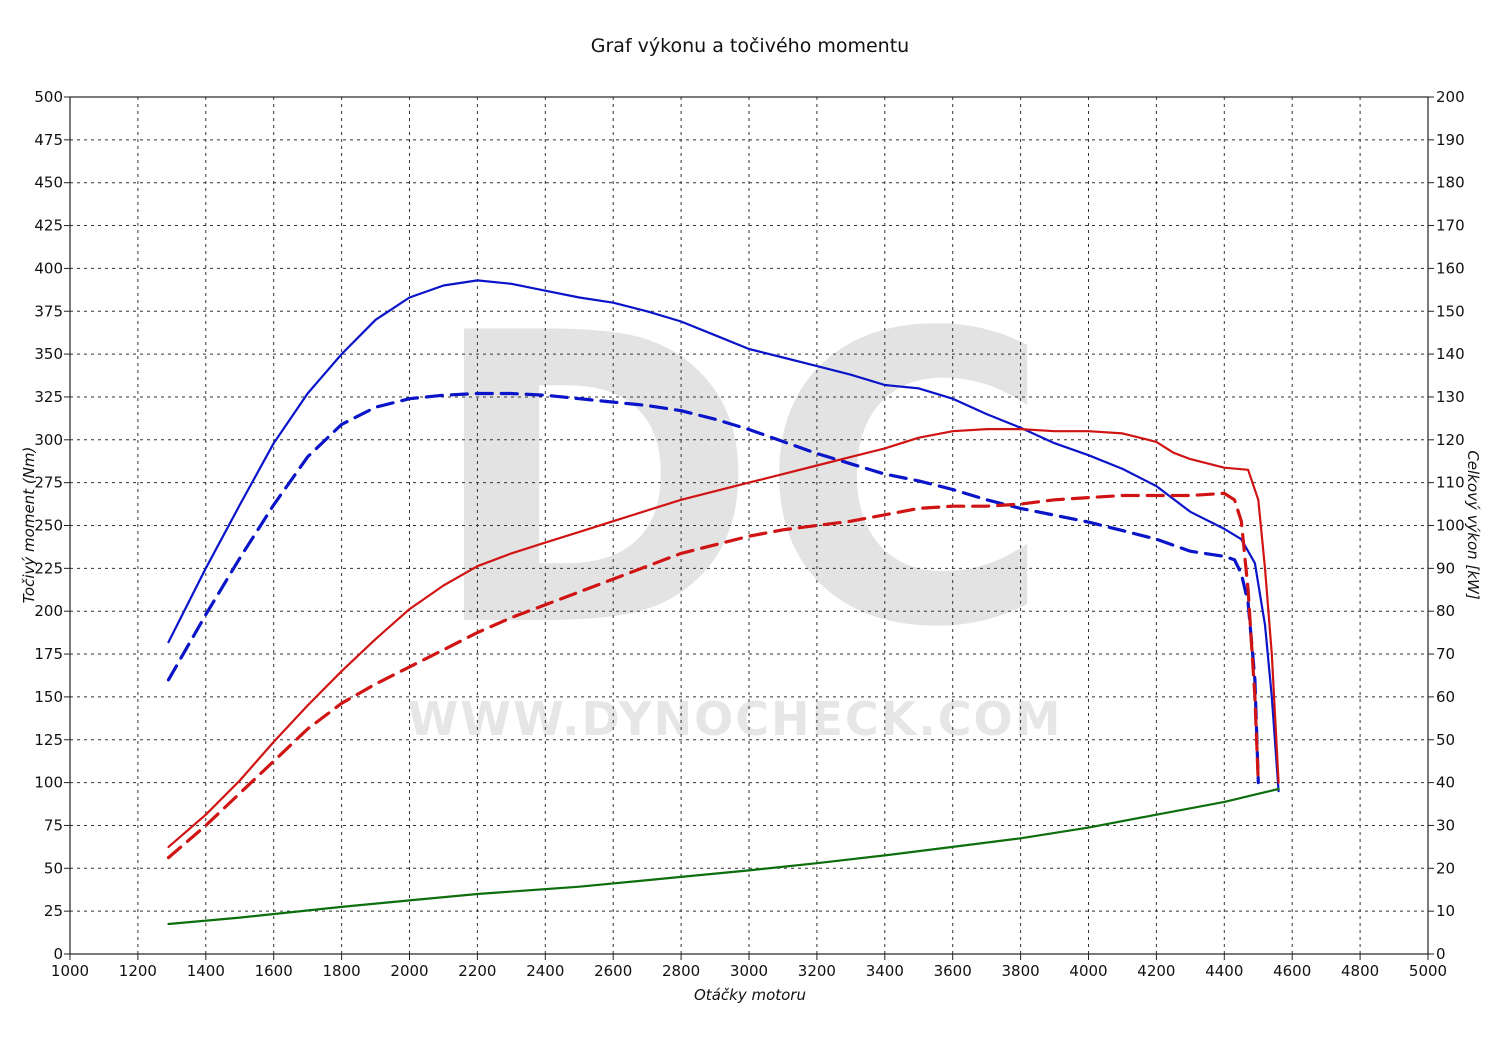 This screenshot has width=1500, height=1040. What do you see at coordinates (53, 868) in the screenshot?
I see `y-left-tick-label: 50` at bounding box center [53, 868].